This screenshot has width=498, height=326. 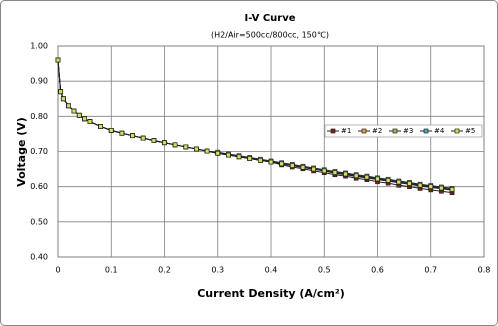 What do you see at coordinates (484, 270) in the screenshot?
I see `x-tick-label: 0.8` at bounding box center [484, 270].